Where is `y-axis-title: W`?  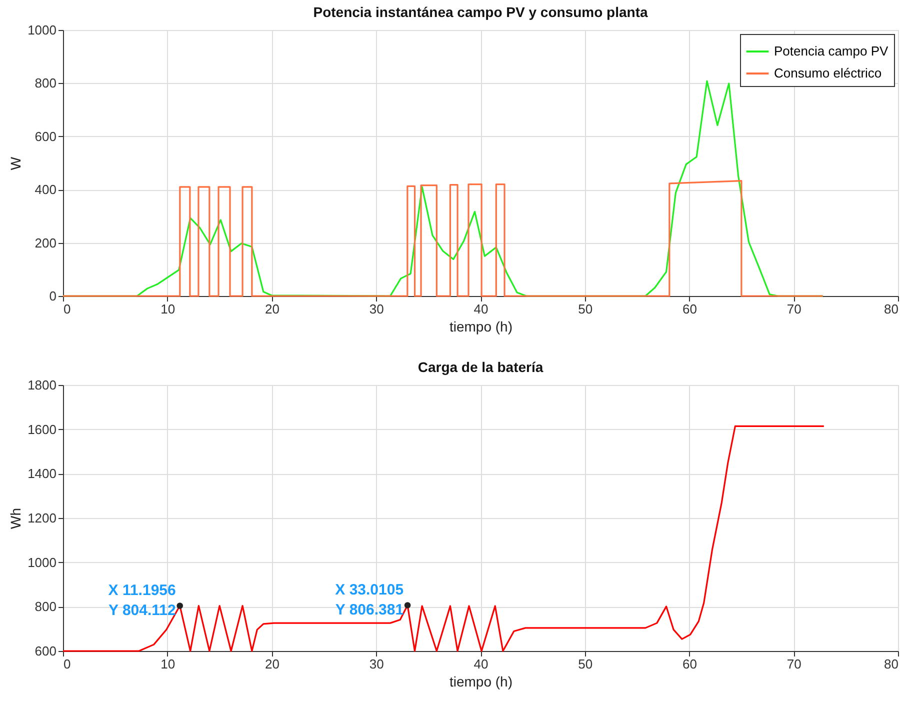
y-axis-title: W is located at coordinates (16, 163).